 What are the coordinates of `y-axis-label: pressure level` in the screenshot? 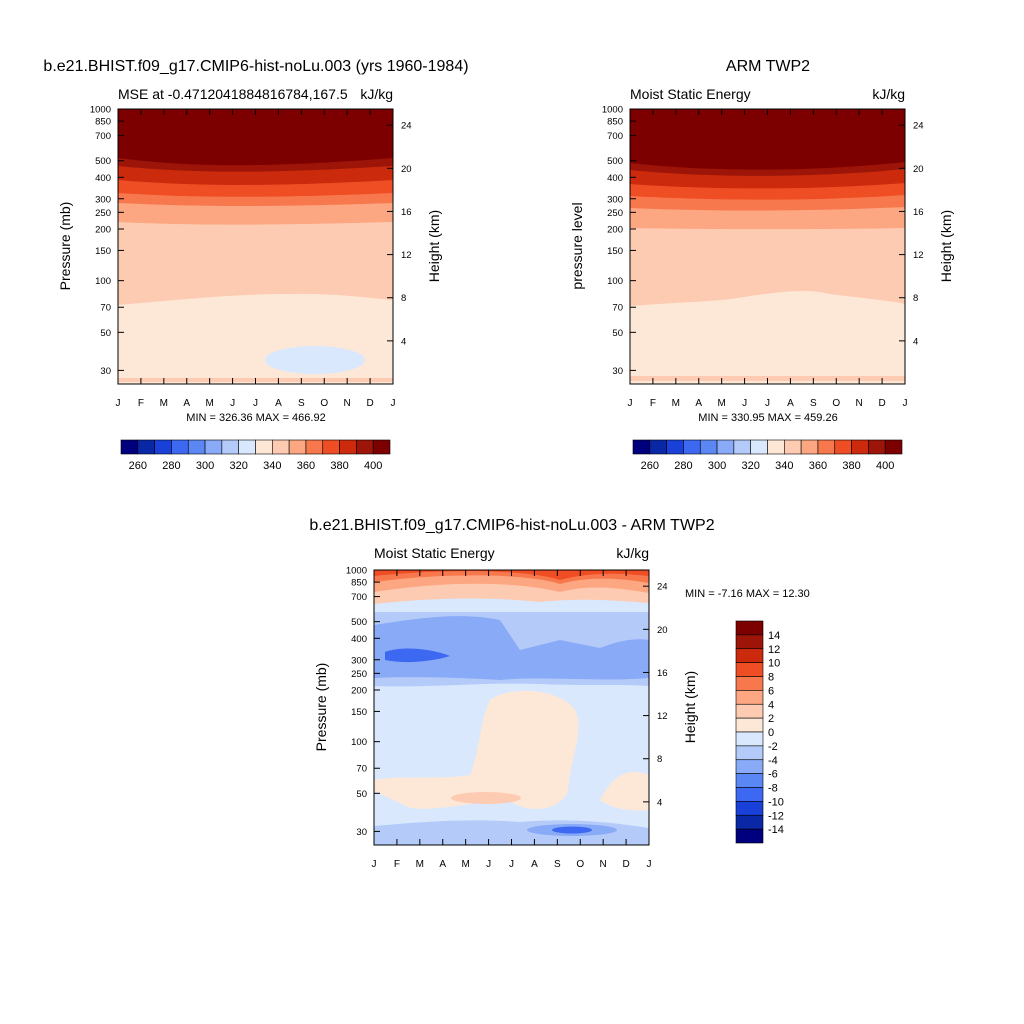 It's located at (577, 245).